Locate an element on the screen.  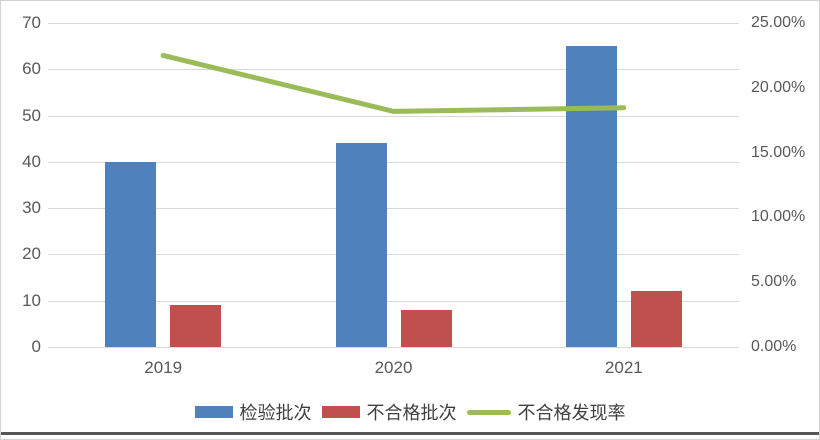
left-tick-label: 10 is located at coordinates (31, 300).